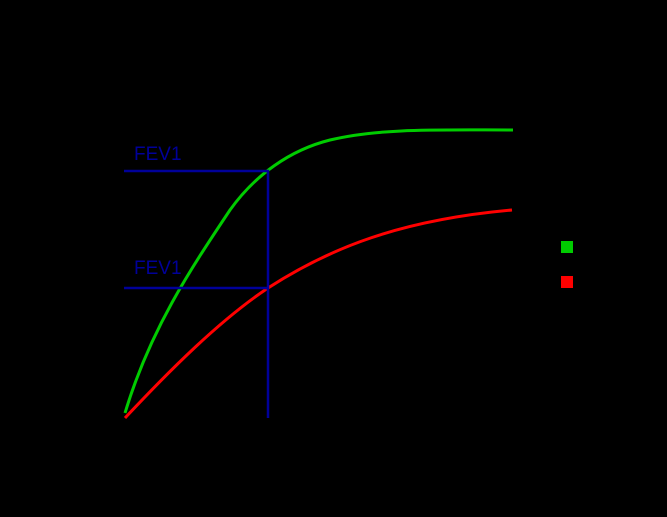 The image size is (667, 517). Describe the element at coordinates (158, 154) in the screenshot. I see `fev1-upper-label: FEV1` at that location.